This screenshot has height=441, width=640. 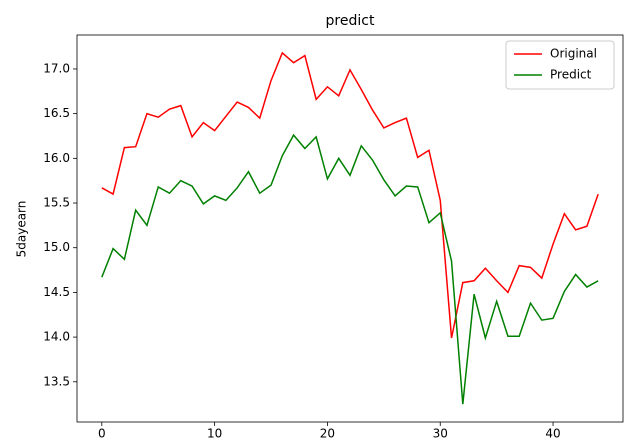 I want to click on legend-label: Predict, so click(x=571, y=75).